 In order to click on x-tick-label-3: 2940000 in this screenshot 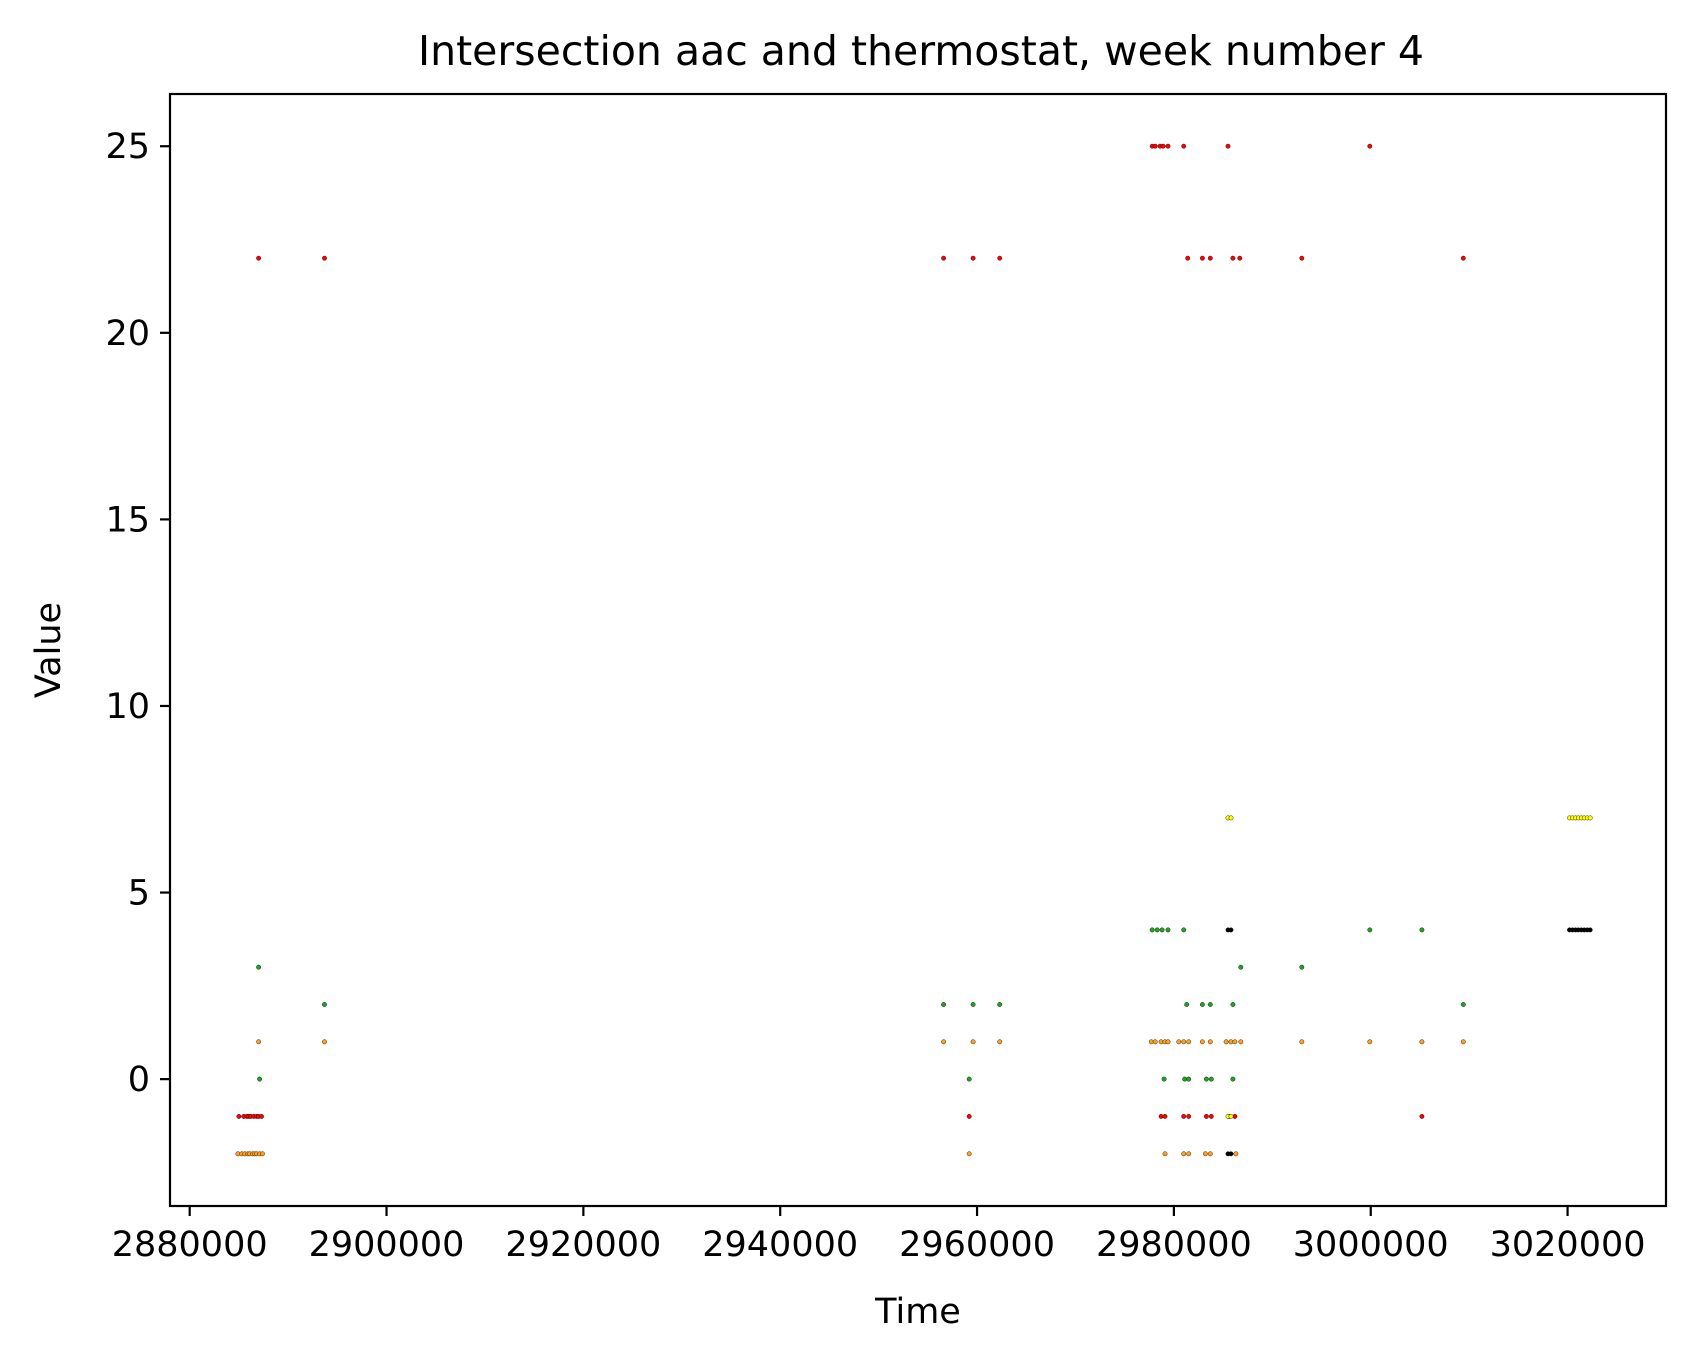, I will do `click(780, 1245)`.